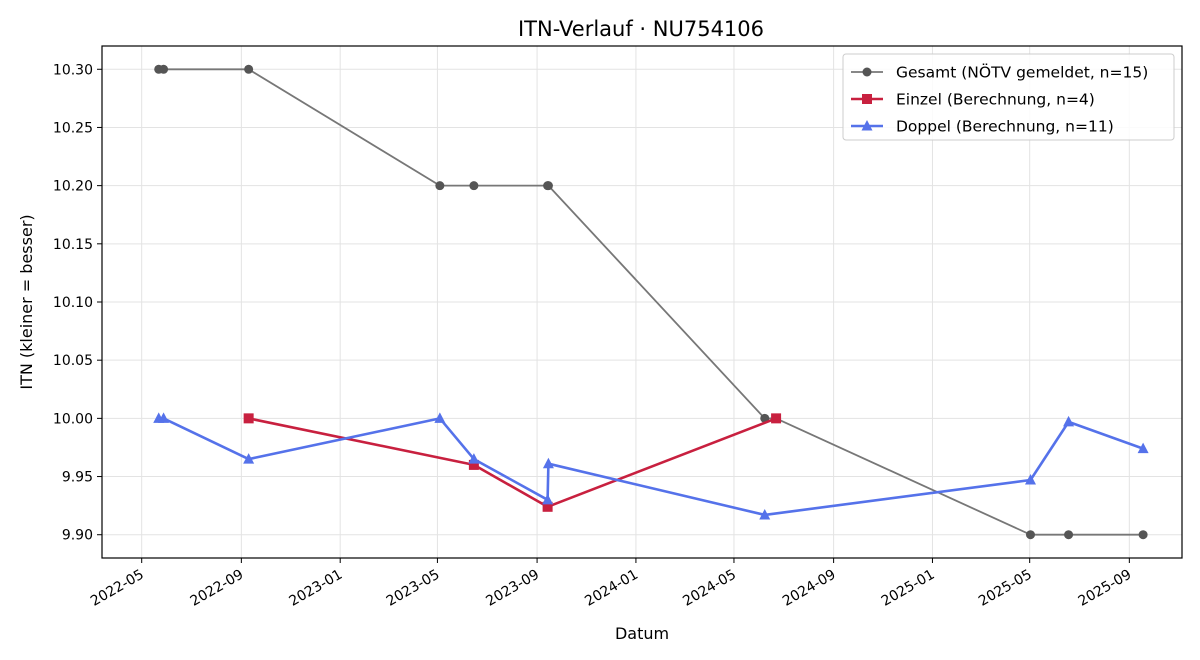 The width and height of the screenshot is (1200, 660). What do you see at coordinates (1022, 72) in the screenshot?
I see `legend-label: Gesamt (NÖTV gemeldet, n=15)` at bounding box center [1022, 72].